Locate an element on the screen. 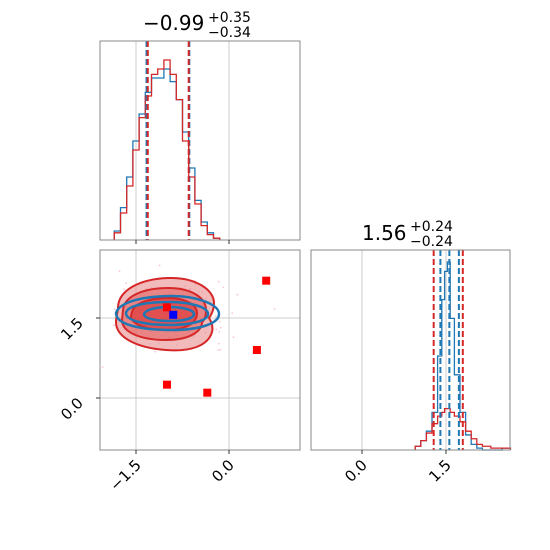  blue-contour-middle is located at coordinates (167, 313).